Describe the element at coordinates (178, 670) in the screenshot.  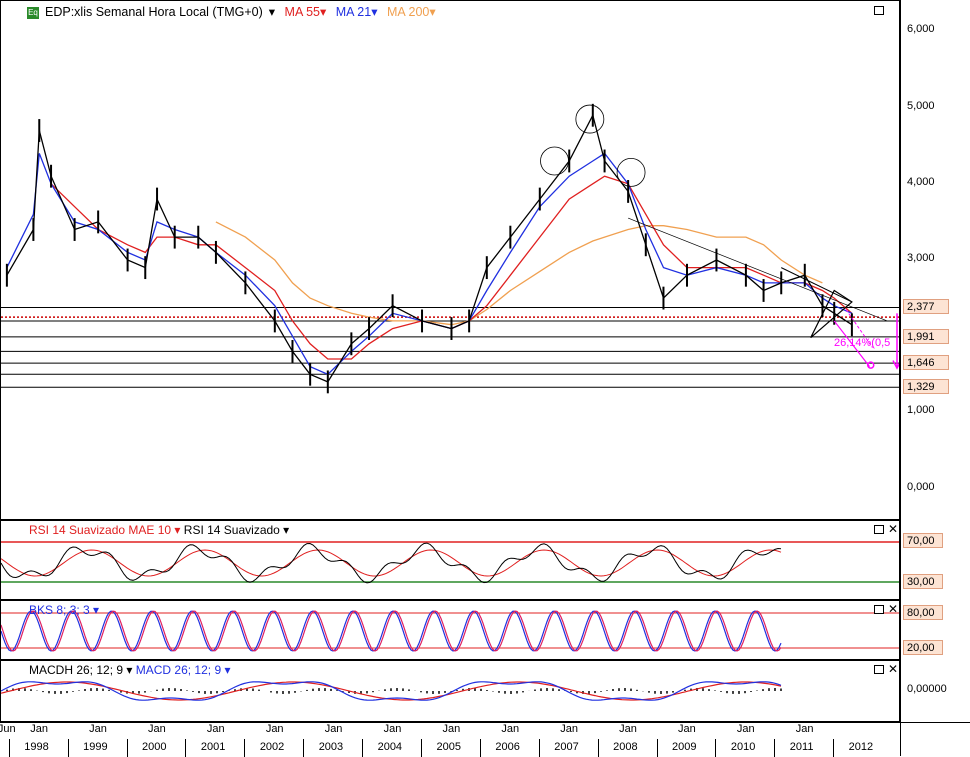
I see `macd-label: MACD 26; 12; 9` at that location.